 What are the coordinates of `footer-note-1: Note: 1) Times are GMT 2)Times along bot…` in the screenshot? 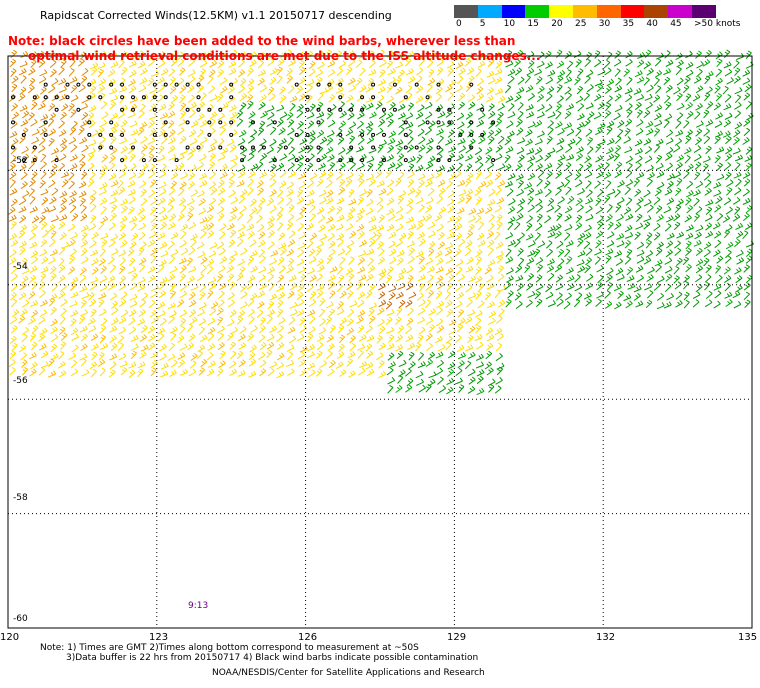 It's located at (229, 648).